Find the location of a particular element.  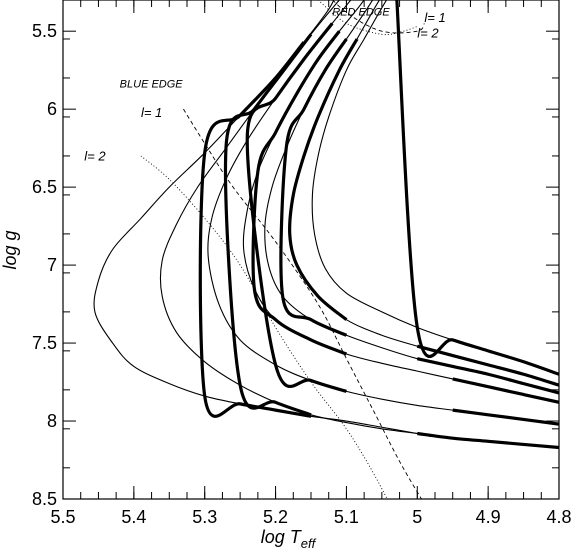

x-tick-label: 5 is located at coordinates (417, 517).